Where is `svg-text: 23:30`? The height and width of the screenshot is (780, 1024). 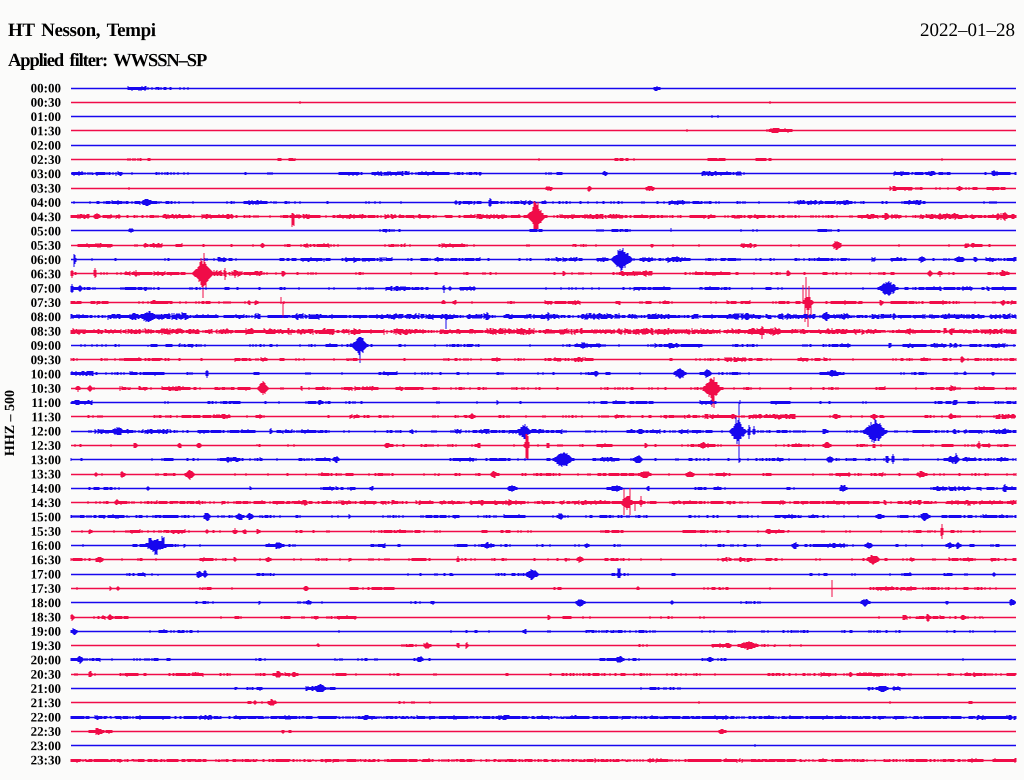 svg-text: 23:30 is located at coordinates (46, 759).